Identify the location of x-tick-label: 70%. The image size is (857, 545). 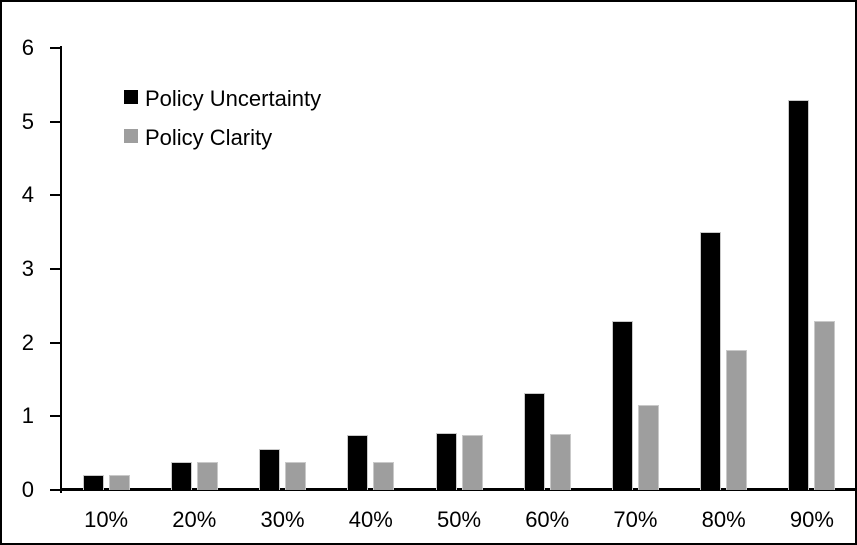
(635, 519).